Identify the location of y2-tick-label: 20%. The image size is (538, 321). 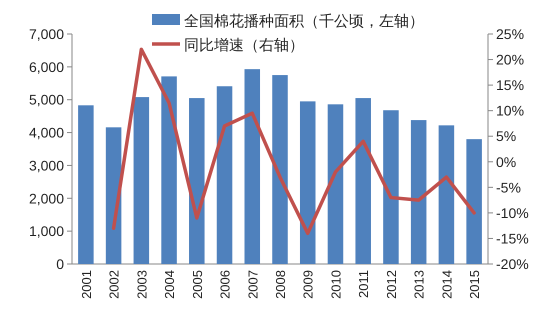
(510, 60).